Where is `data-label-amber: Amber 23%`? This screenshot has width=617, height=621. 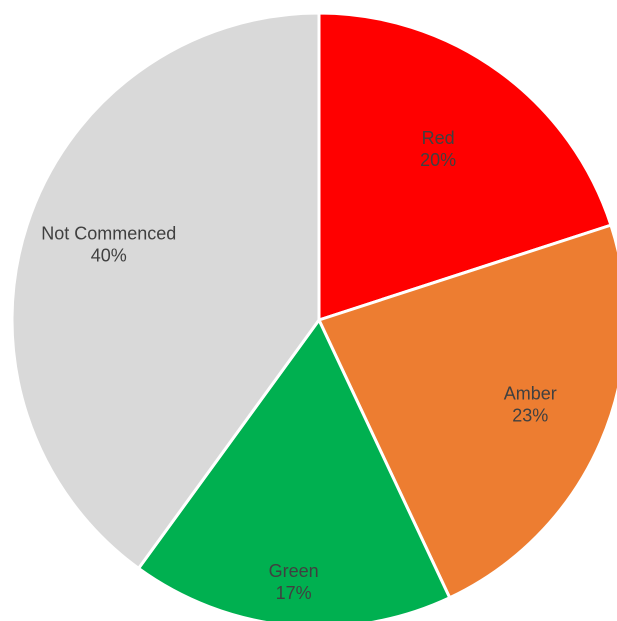
data-label-amber: Amber 23% is located at coordinates (530, 404).